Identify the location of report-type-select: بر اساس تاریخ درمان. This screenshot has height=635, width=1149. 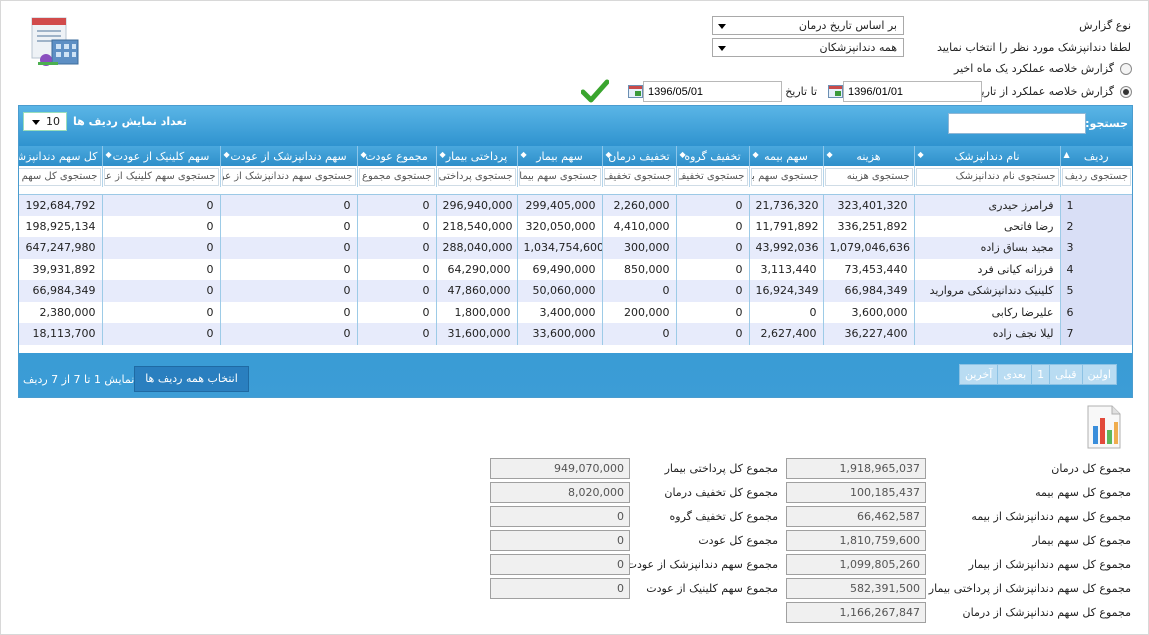
(808, 25).